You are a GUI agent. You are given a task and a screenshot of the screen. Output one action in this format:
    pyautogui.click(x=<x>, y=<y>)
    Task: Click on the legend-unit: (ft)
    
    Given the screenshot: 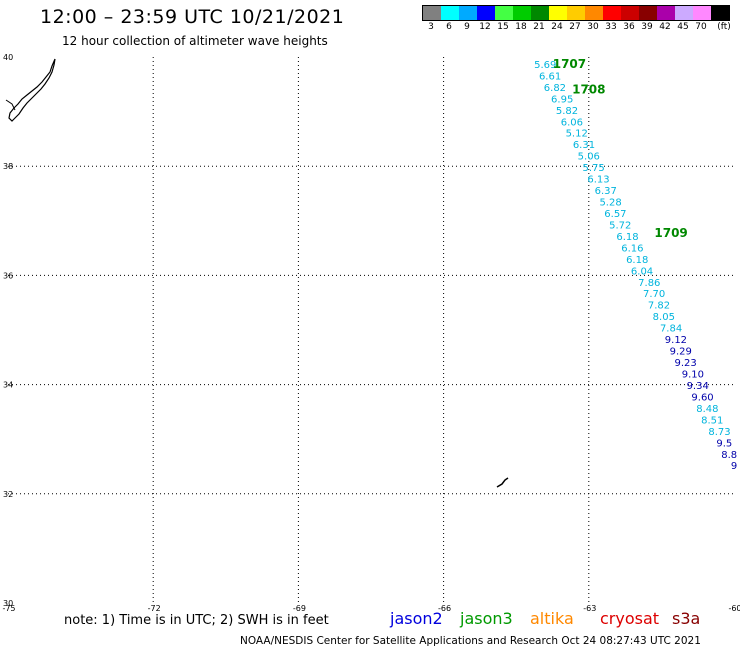 What is the action you would take?
    pyautogui.click(x=724, y=27)
    